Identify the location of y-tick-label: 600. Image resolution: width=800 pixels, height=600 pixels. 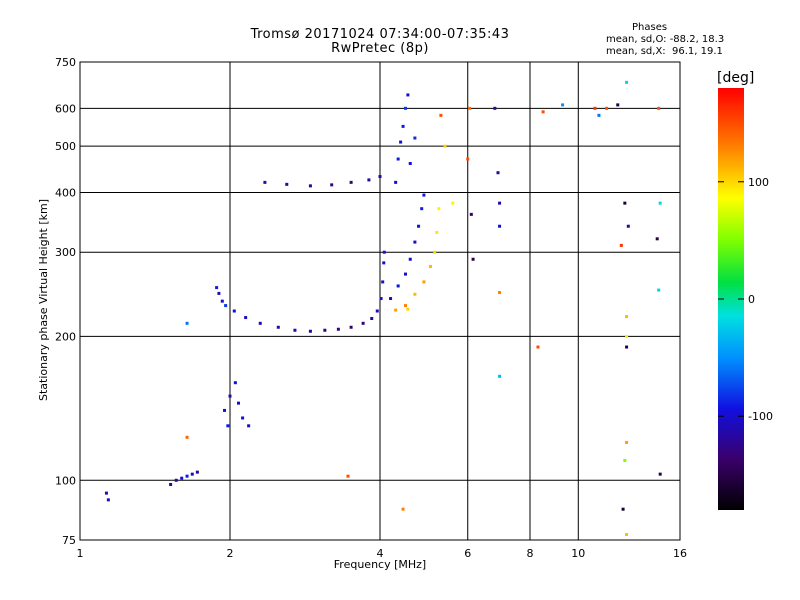
(65, 108).